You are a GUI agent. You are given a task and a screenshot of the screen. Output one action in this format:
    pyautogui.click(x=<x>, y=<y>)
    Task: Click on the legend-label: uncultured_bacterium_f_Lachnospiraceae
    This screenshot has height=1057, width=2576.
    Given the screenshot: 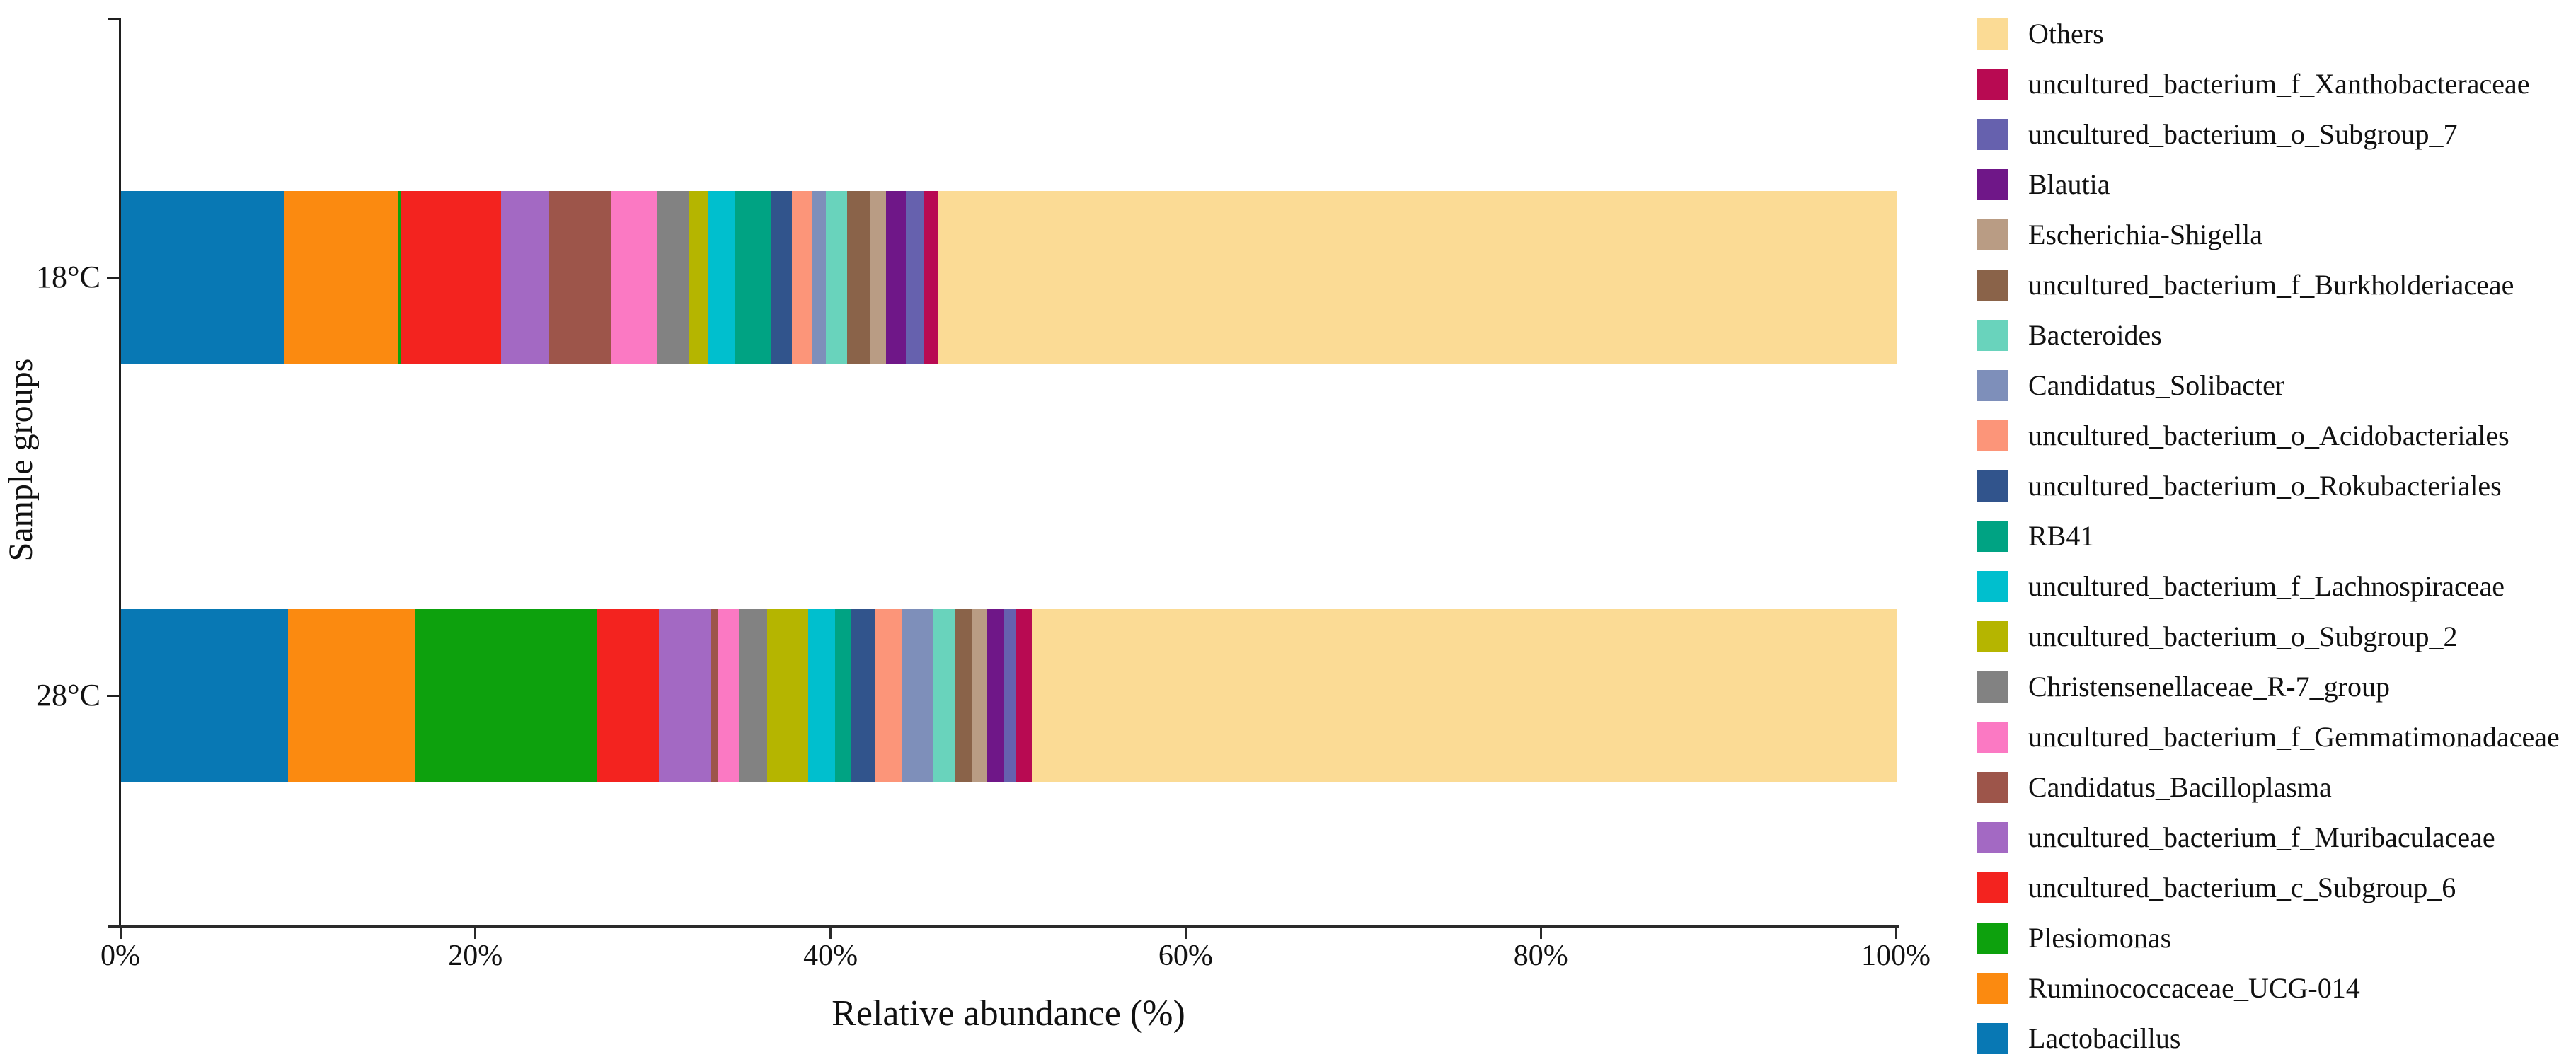 What is the action you would take?
    pyautogui.click(x=2266, y=586)
    